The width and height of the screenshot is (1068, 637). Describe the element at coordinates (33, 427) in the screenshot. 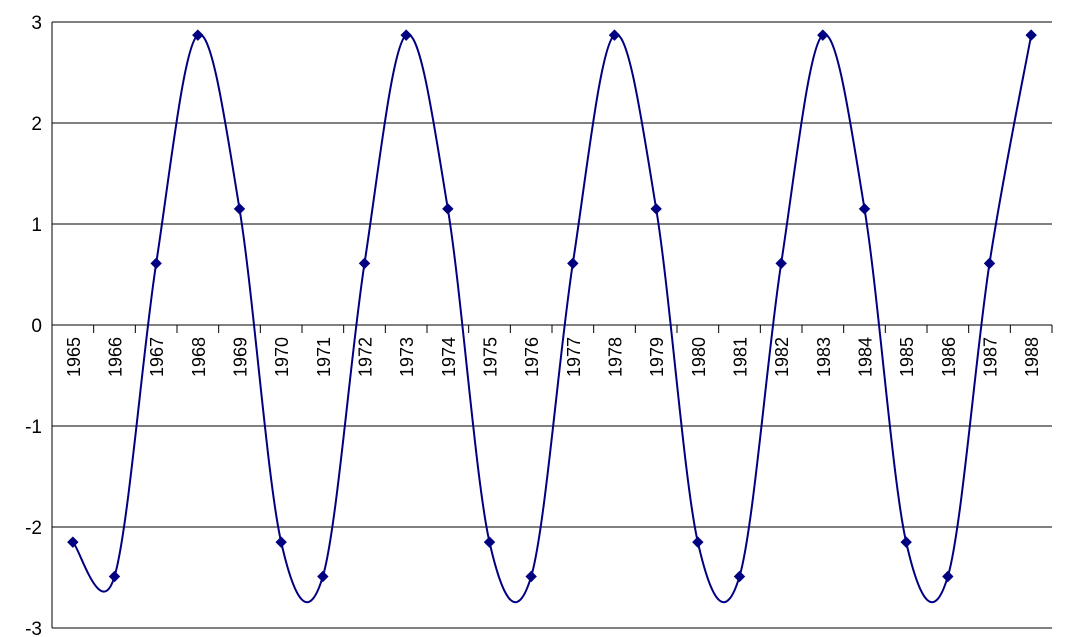

I see `y-tick-label: -1` at that location.